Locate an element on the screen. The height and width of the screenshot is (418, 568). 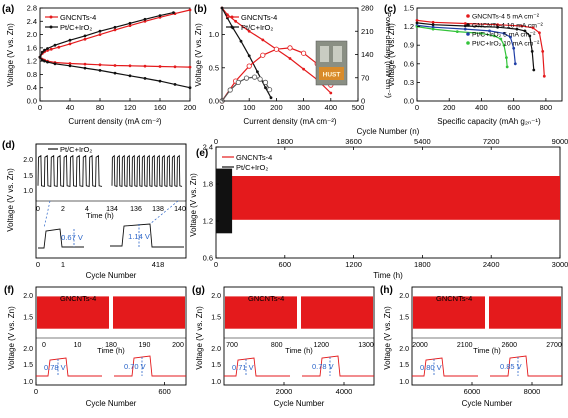
x-tick-label-a-0: 0 is located at coordinates (40, 107).